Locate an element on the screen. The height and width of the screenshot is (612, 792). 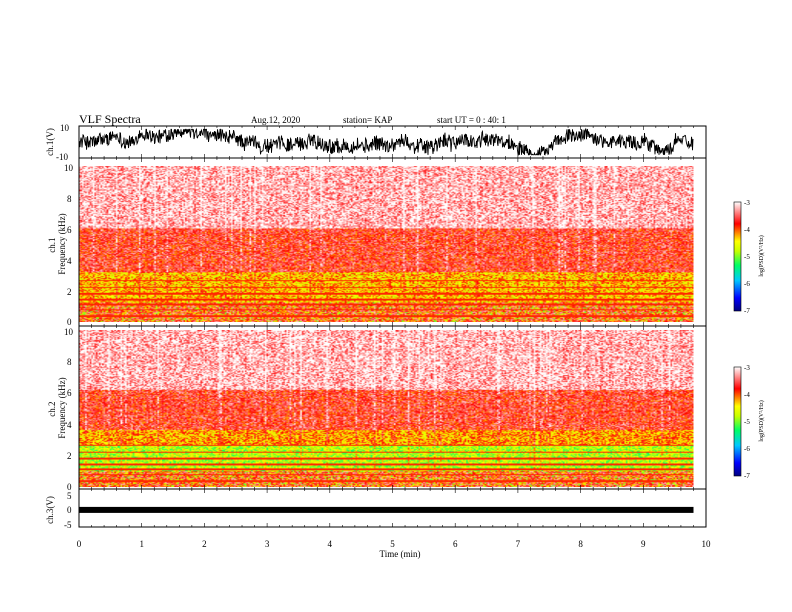
ch1-spec-ylabel-channel: ch.1 is located at coordinates (52, 245).